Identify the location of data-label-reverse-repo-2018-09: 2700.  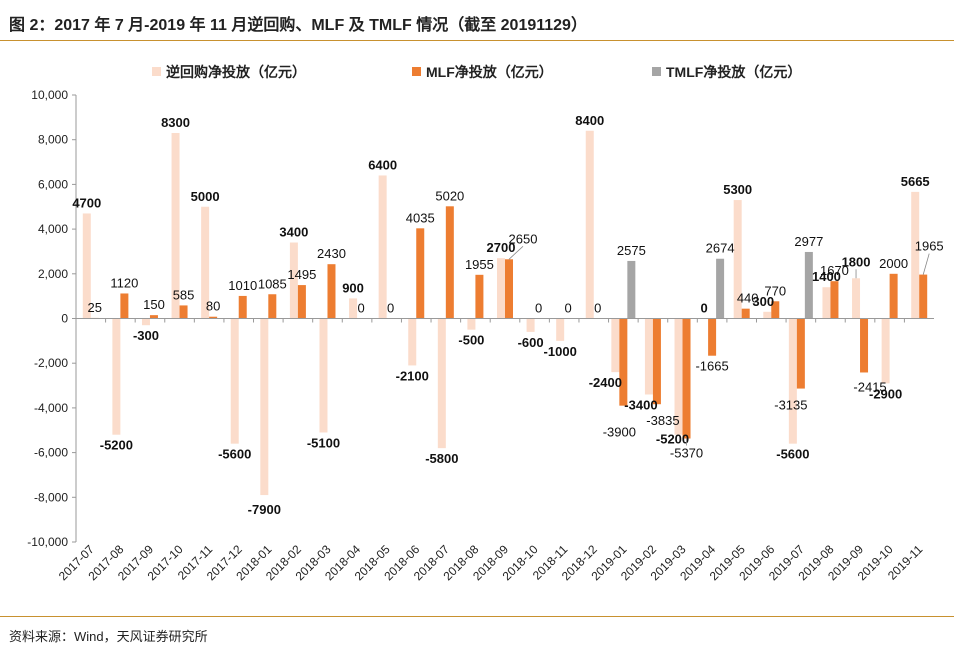
(501, 247).